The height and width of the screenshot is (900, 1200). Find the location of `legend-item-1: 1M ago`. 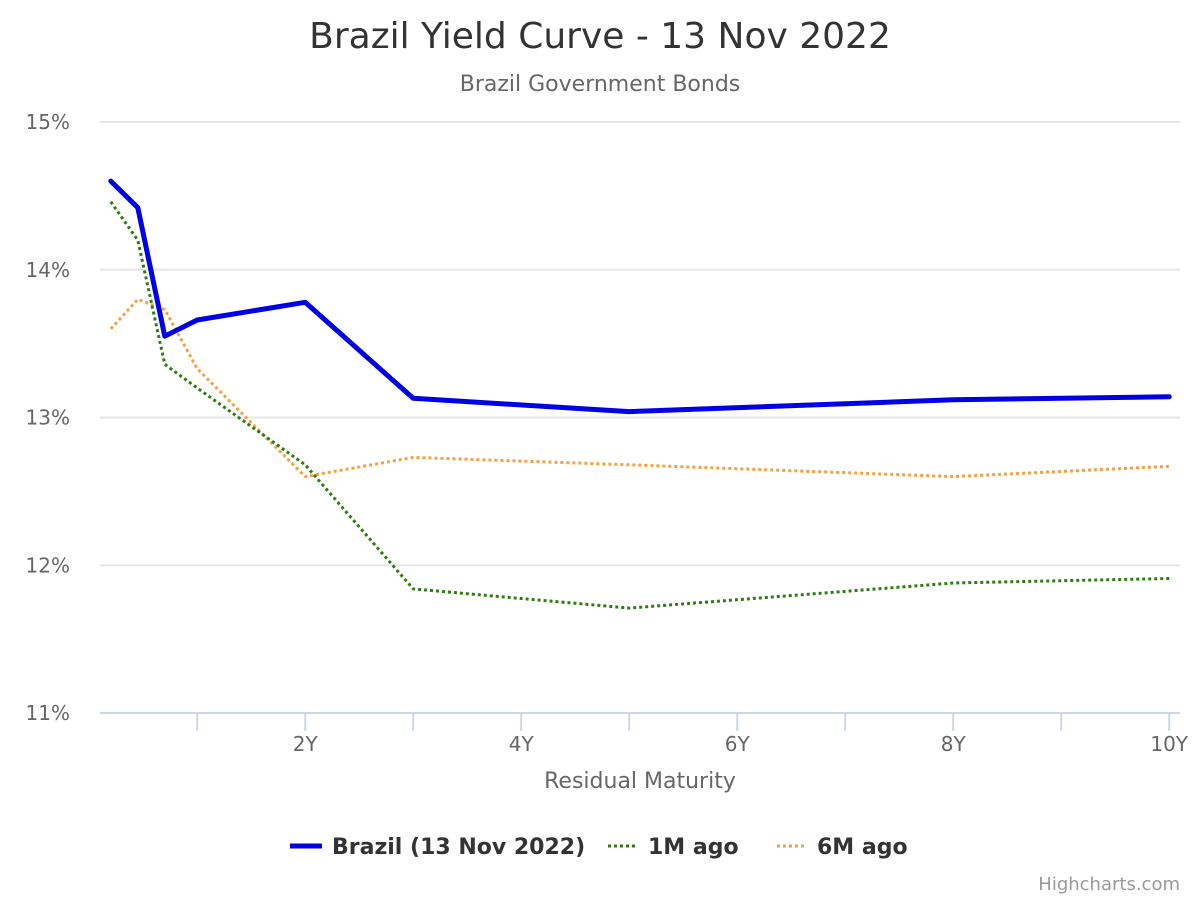

legend-item-1: 1M ago is located at coordinates (673, 847).